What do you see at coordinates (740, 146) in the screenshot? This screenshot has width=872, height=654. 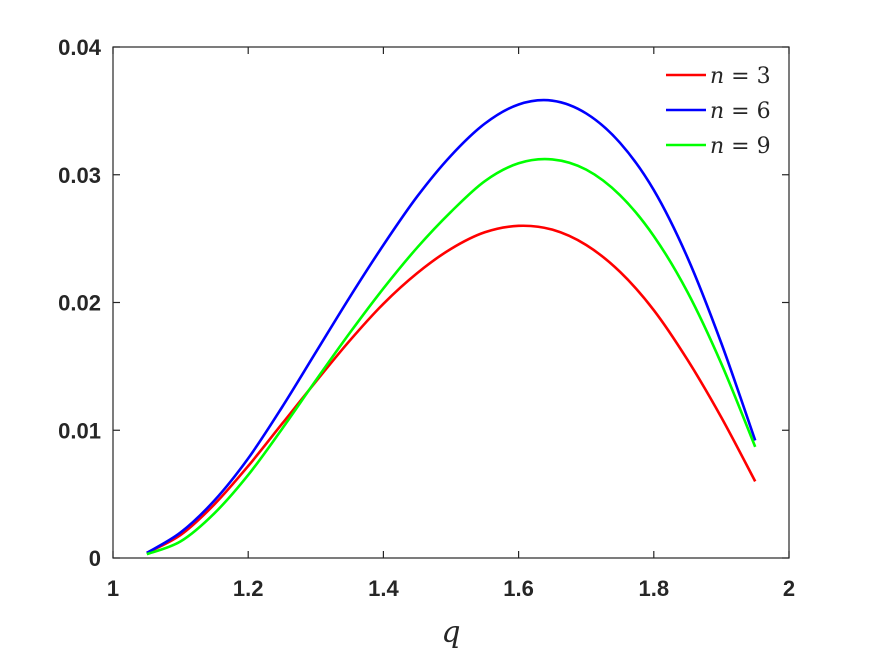 I see `legend-label-3: n = 9` at bounding box center [740, 146].